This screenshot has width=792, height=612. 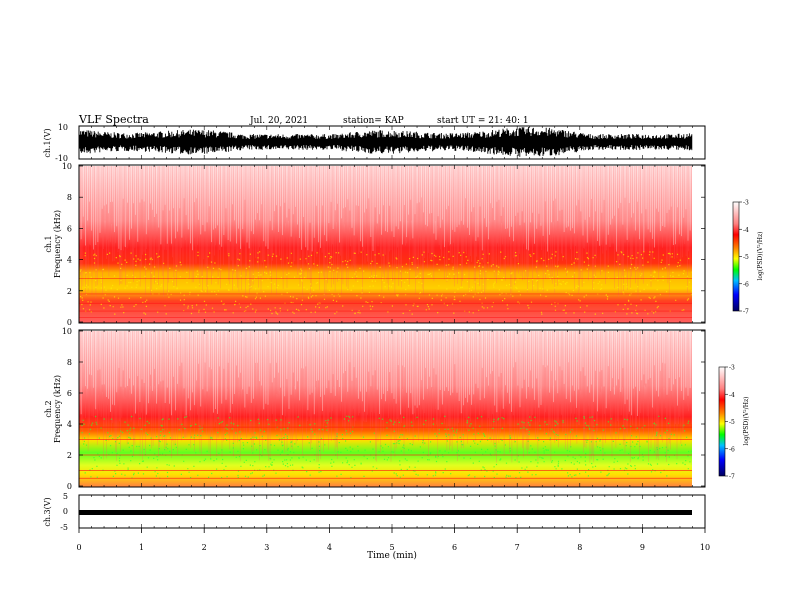 I want to click on time-tick-label: 8, so click(x=579, y=547).